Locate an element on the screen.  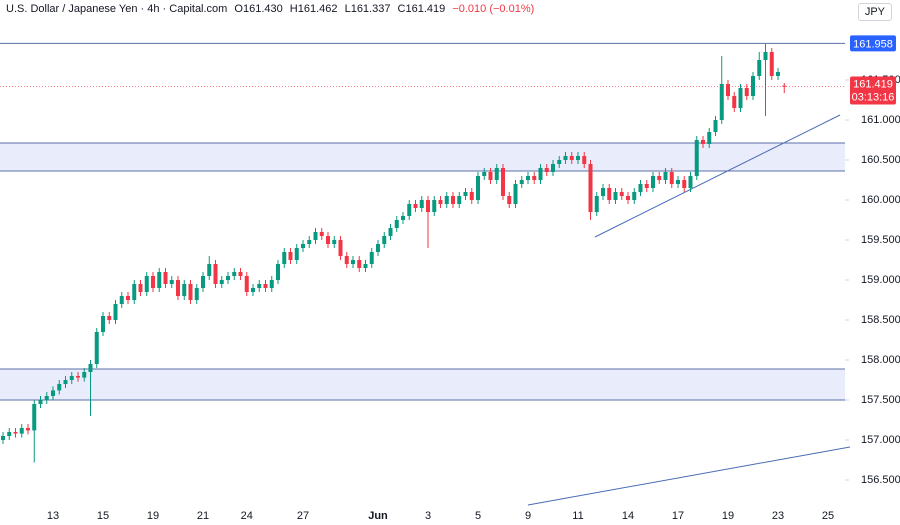
y-tick-label: 158.000 is located at coordinates (880, 360).